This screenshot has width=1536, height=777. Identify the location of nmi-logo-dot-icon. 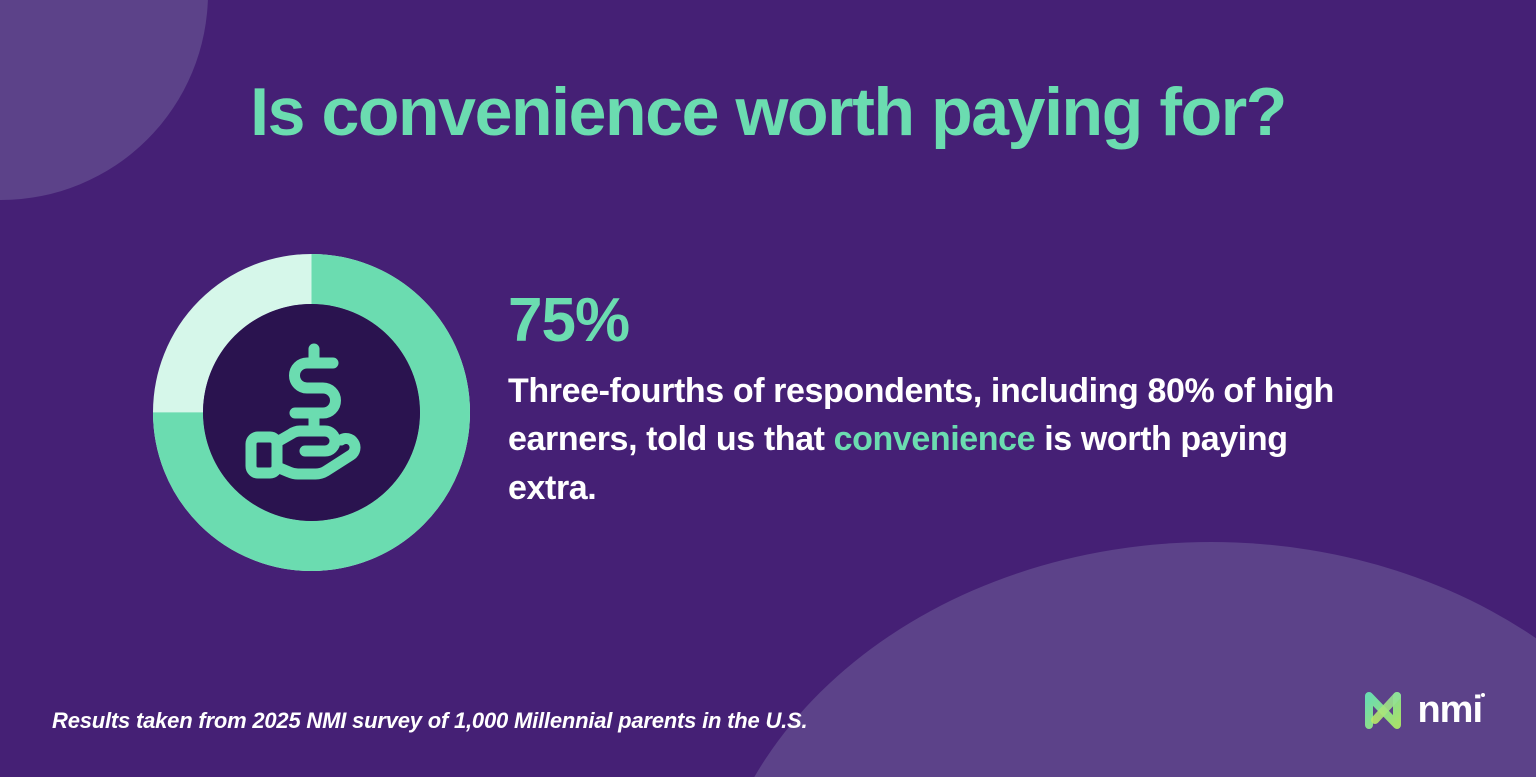
(1483, 695).